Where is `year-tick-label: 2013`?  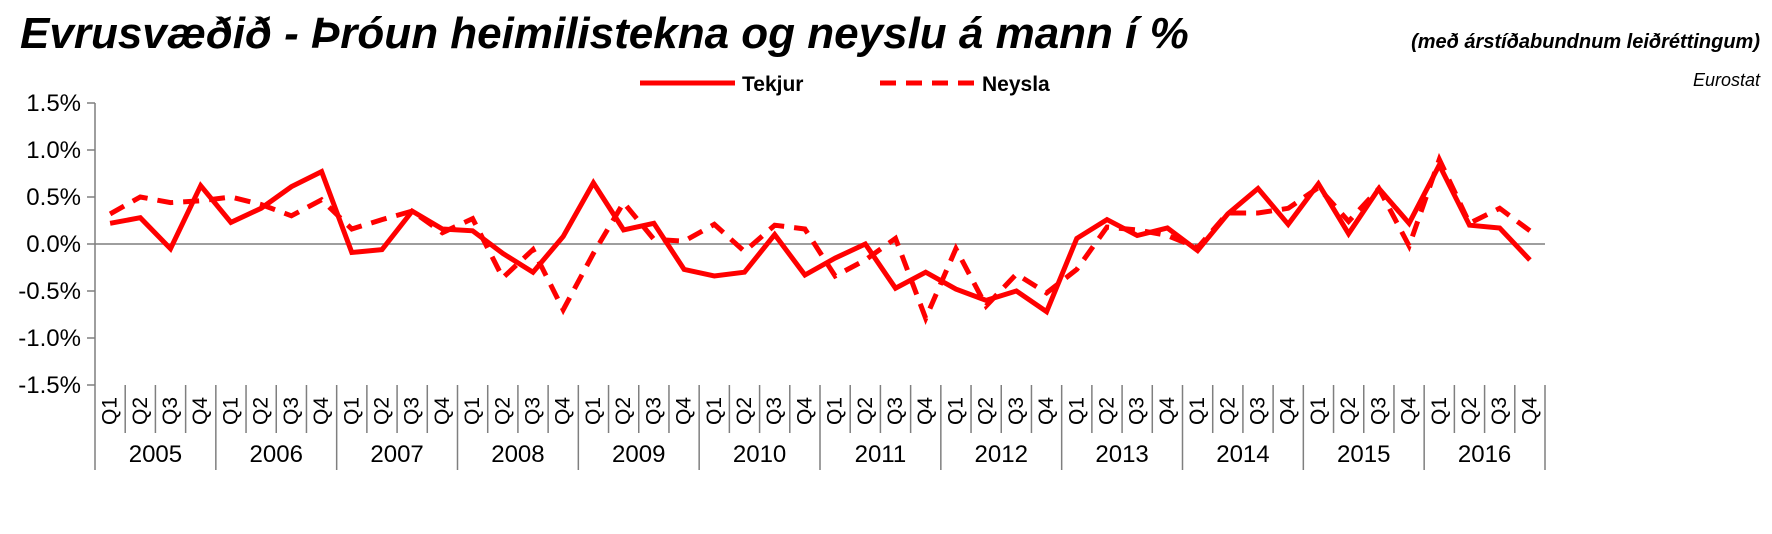
year-tick-label: 2013 is located at coordinates (1121, 454).